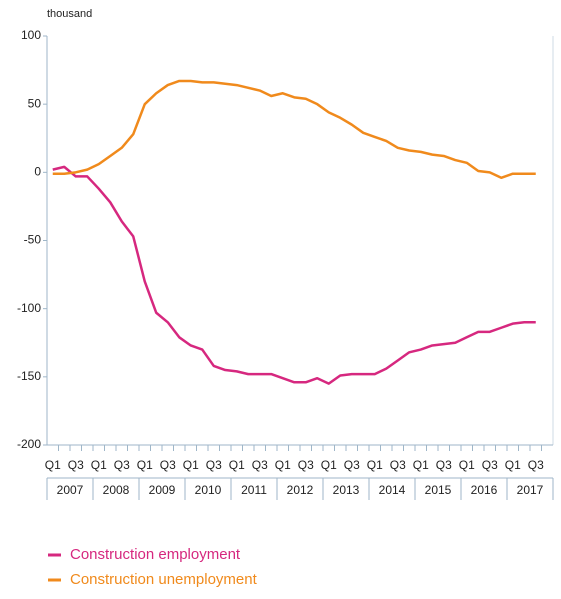 The image size is (561, 599). What do you see at coordinates (346, 490) in the screenshot?
I see `year-label: 2013` at bounding box center [346, 490].